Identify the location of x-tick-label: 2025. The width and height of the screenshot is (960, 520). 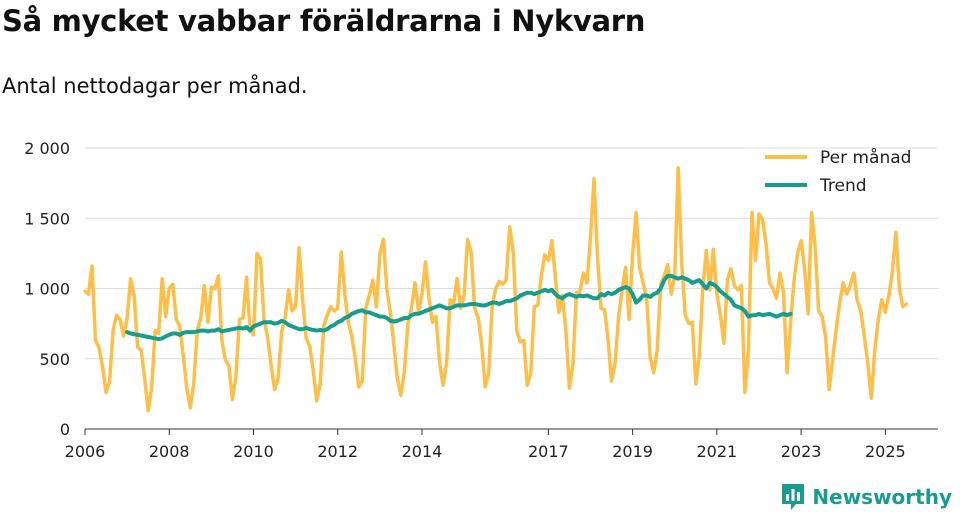
(885, 451).